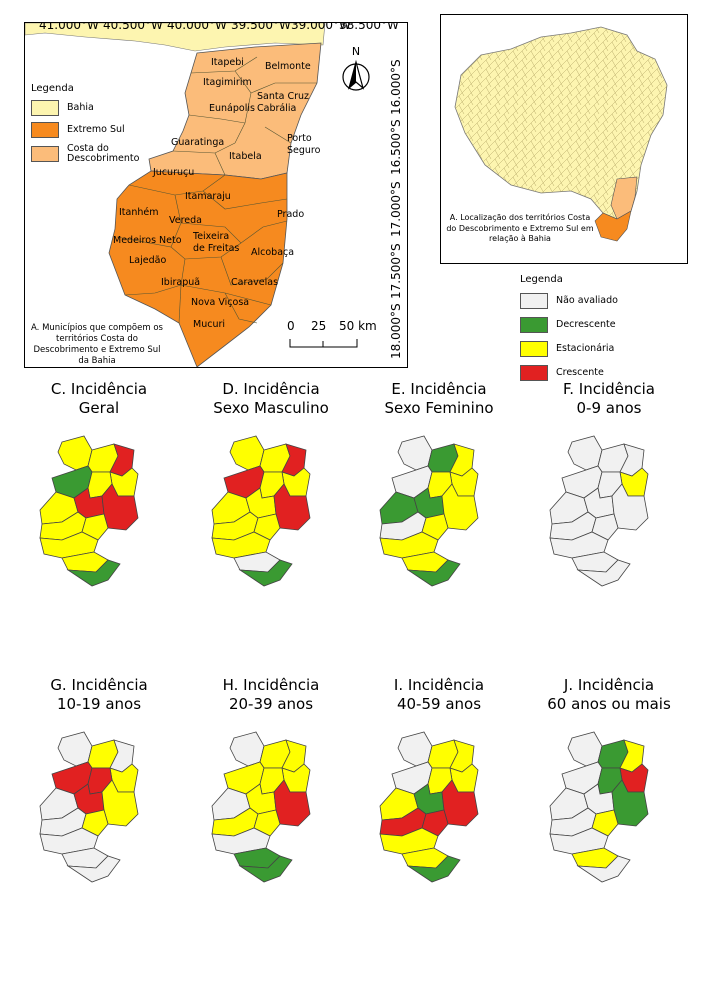 This screenshot has height=1002, width=708. I want to click on latitude-label: 16.000°S, so click(396, 87).